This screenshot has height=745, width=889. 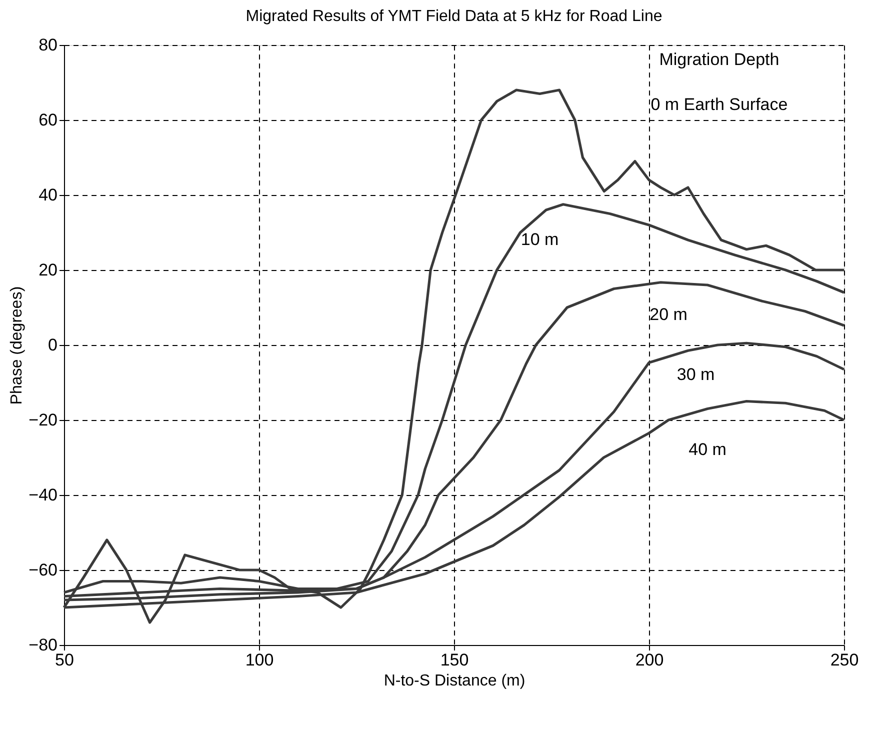 I want to click on chart-title: Migrated Results of YMT Field Data at 5 kHz for Road Line, so click(x=454, y=16).